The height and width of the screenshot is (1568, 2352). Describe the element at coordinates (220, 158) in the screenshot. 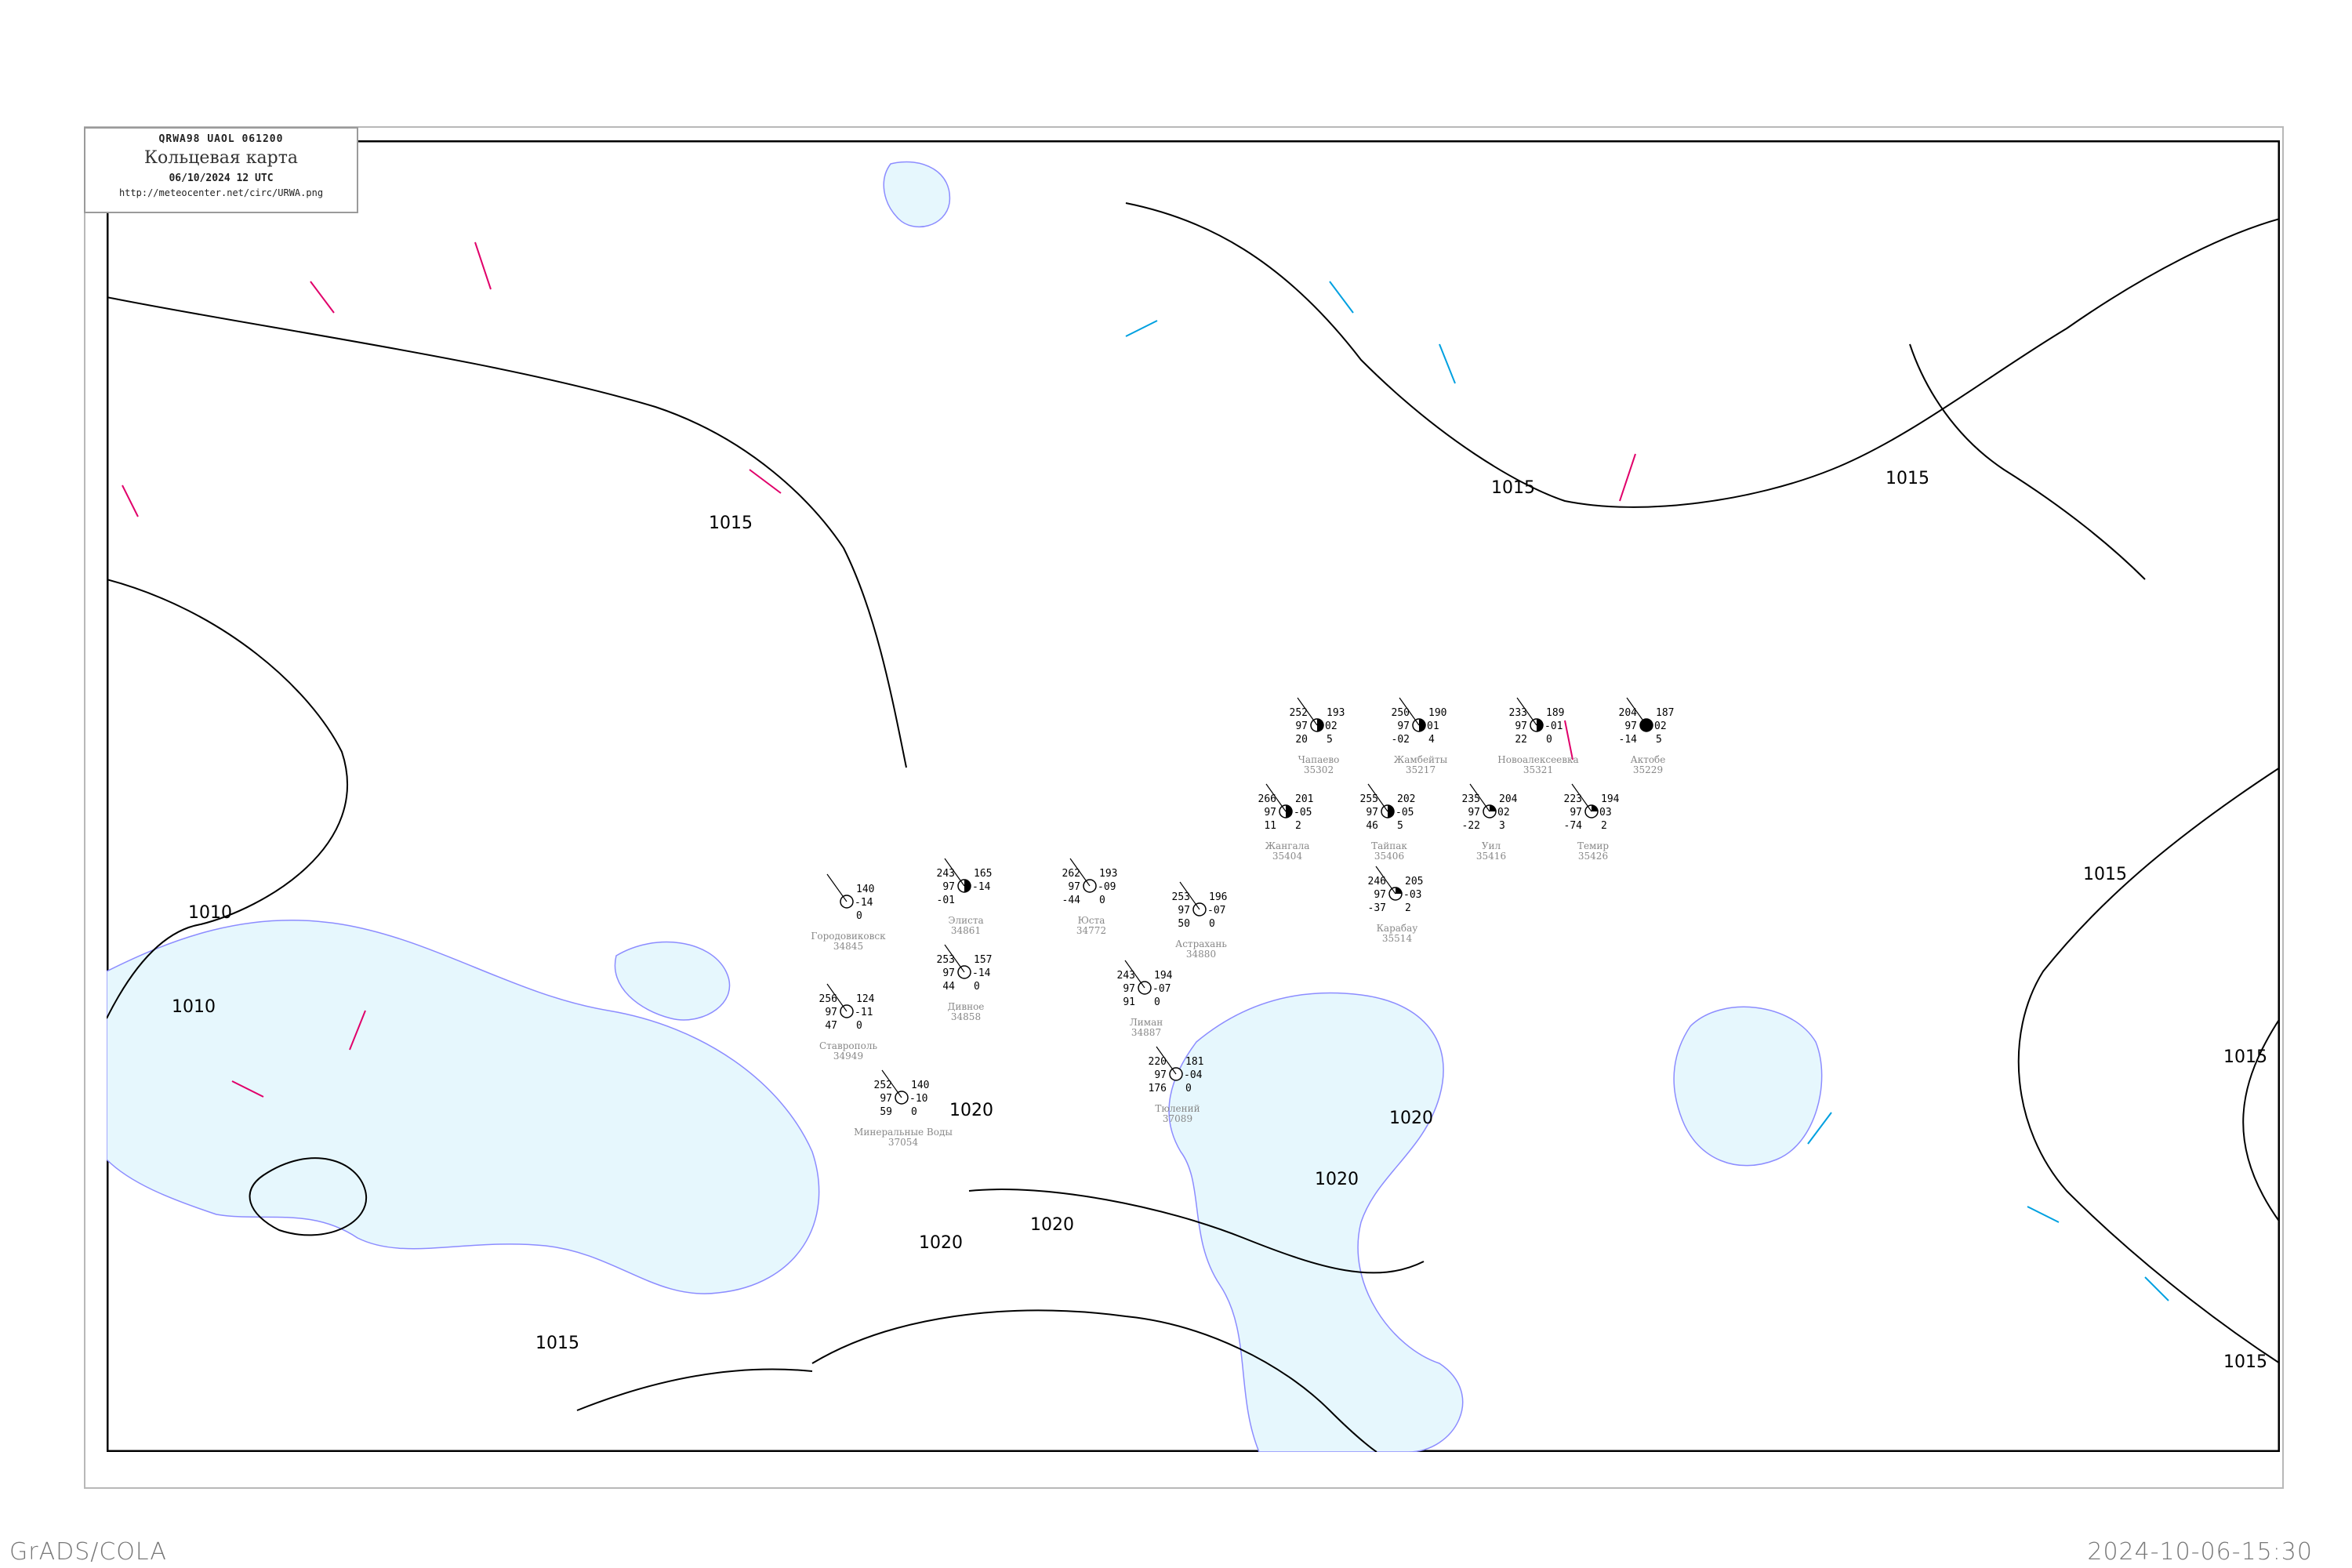

I see `map-title: Кольцевая карта` at that location.